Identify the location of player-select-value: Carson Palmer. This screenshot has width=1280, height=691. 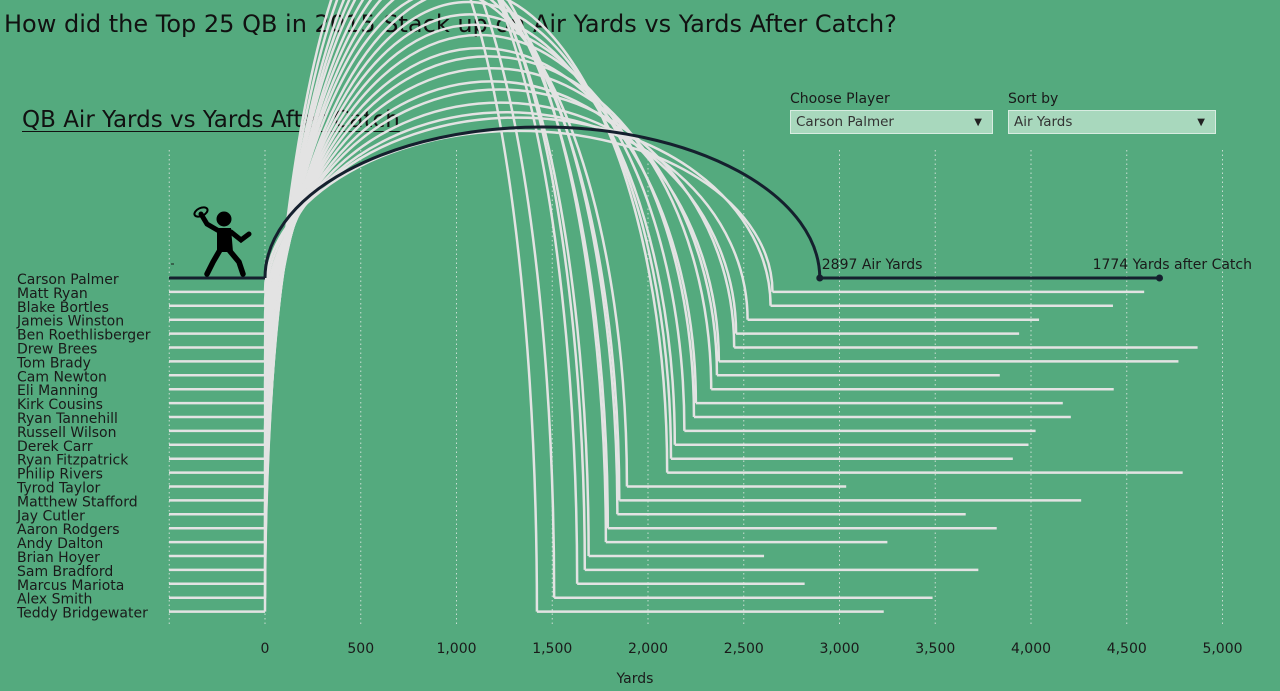
(845, 122).